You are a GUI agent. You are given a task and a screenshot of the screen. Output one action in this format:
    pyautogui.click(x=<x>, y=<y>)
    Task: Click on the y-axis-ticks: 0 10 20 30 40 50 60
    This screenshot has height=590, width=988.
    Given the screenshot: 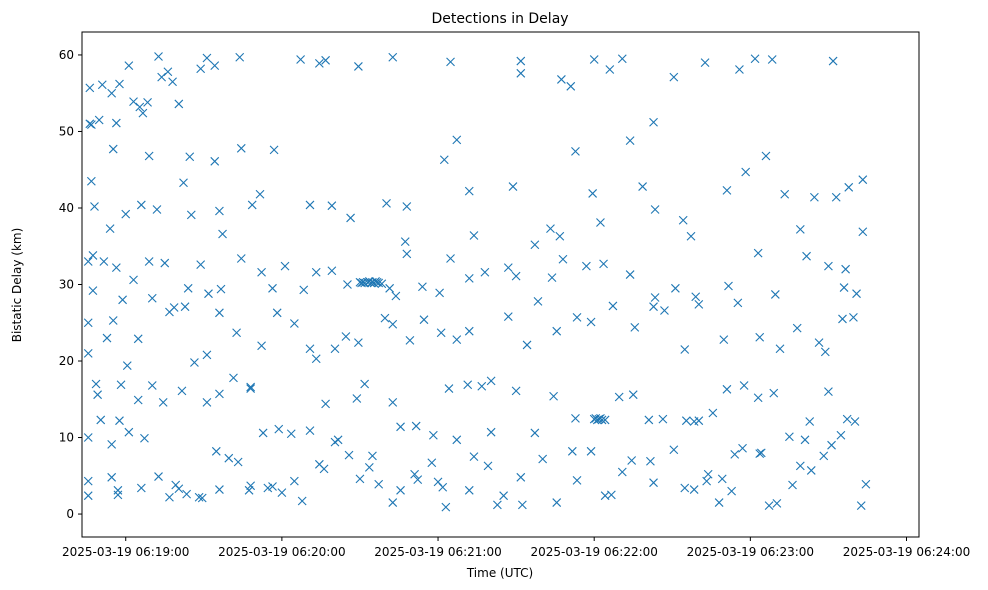 What is the action you would take?
    pyautogui.click(x=70, y=284)
    